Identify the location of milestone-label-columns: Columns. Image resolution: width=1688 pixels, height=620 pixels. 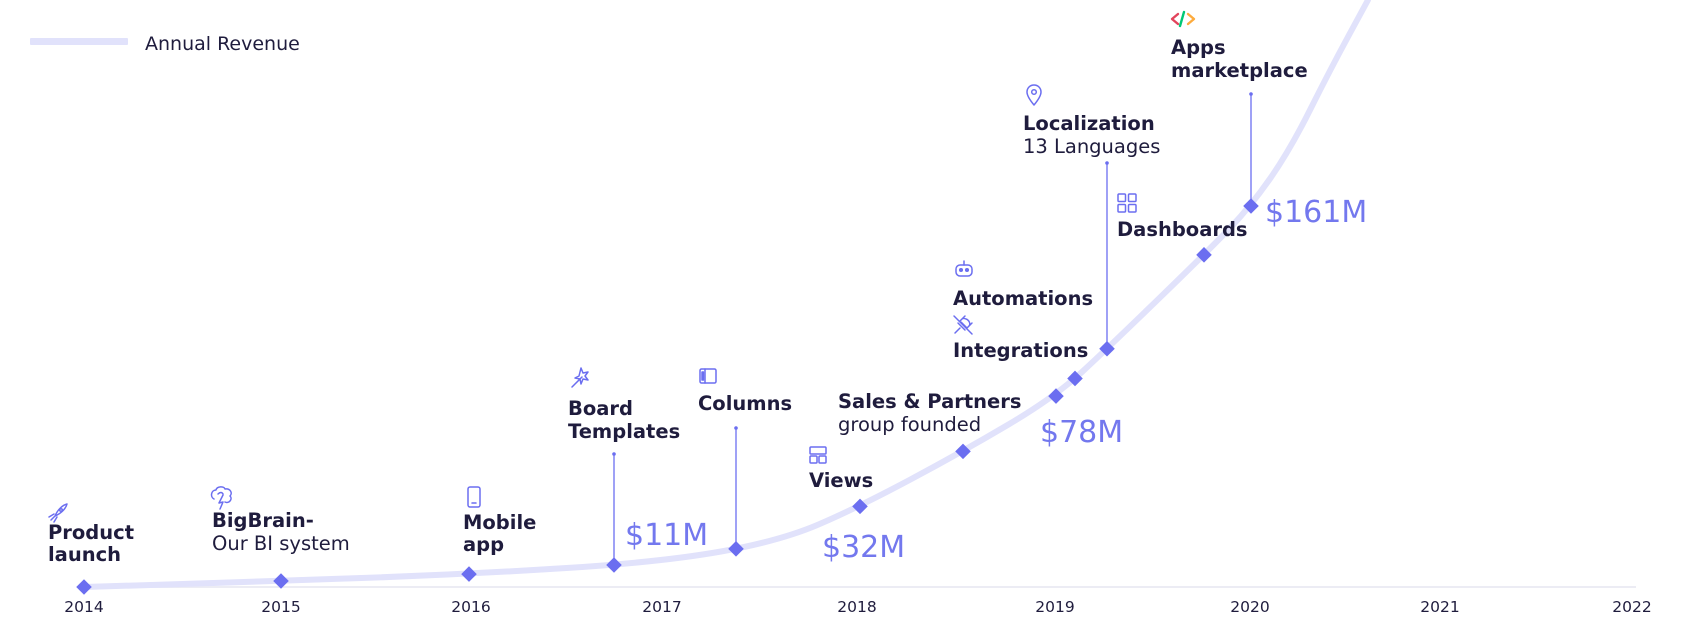
(745, 403).